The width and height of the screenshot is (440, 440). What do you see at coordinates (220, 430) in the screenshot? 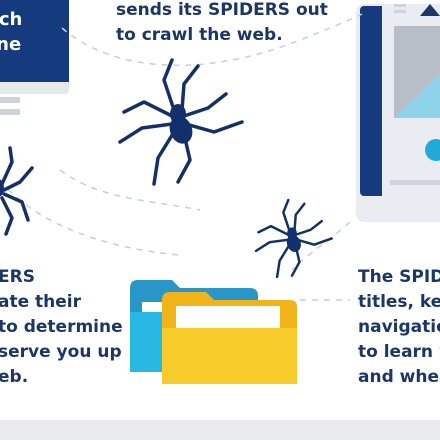
I see `bottom-band` at bounding box center [220, 430].